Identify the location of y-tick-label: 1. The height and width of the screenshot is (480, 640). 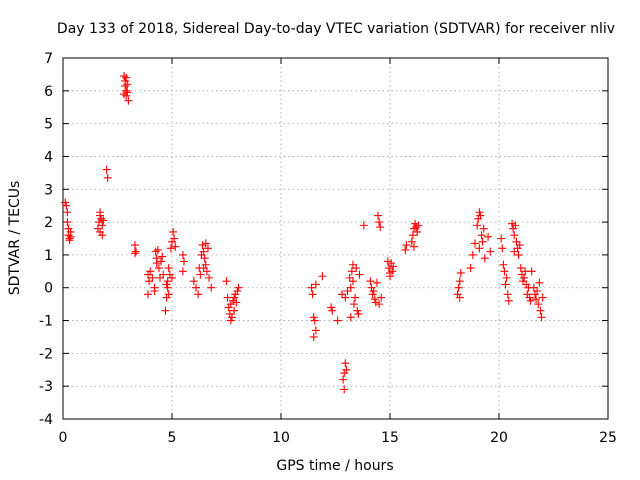
(48, 256).